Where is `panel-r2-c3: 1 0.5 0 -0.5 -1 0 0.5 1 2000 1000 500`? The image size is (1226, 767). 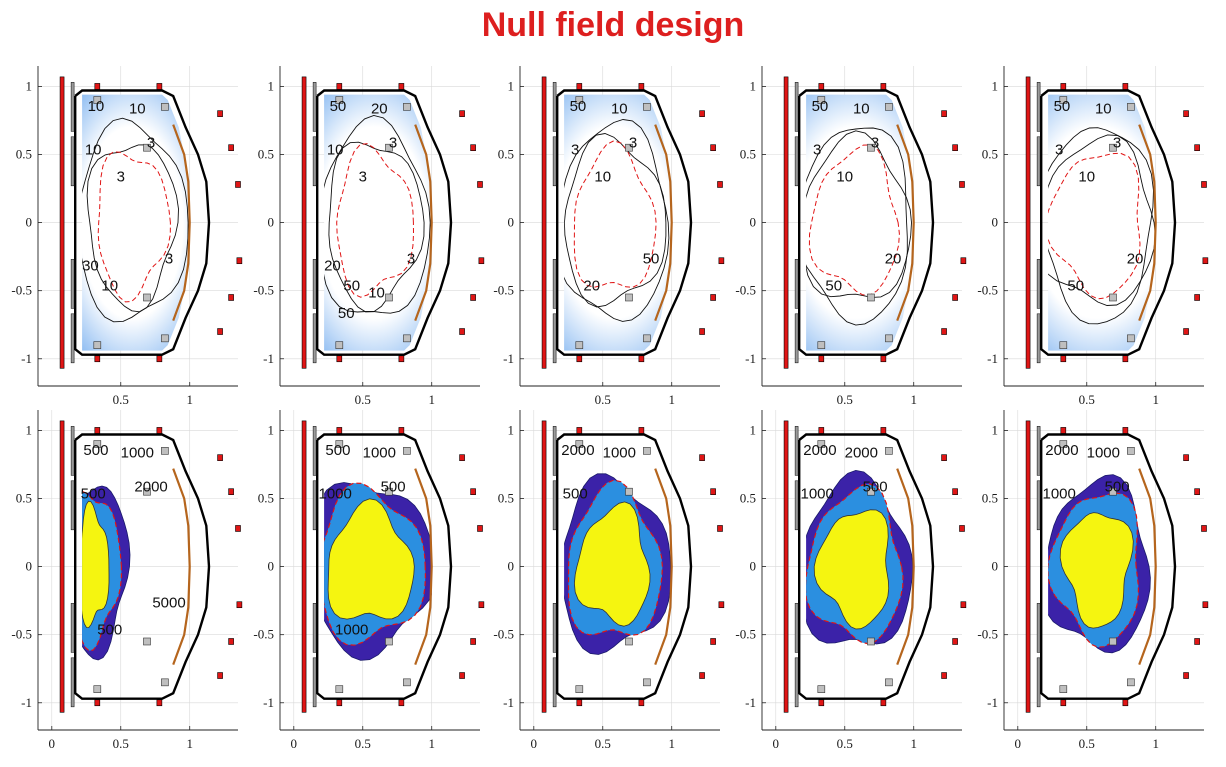 panel-r2-c3: 1 0.5 0 -0.5 -1 0 0.5 1 2000 1000 500 is located at coordinates (609, 580).